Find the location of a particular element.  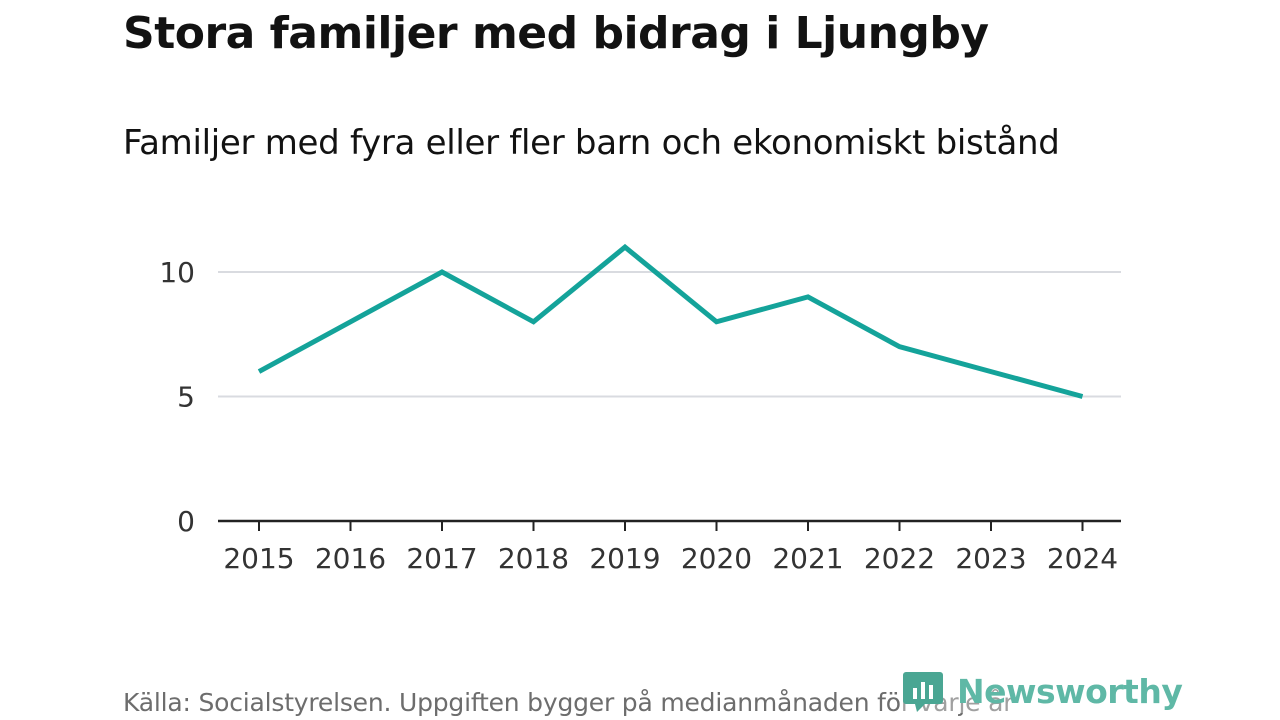

data-point-2016 is located at coordinates (351, 322).